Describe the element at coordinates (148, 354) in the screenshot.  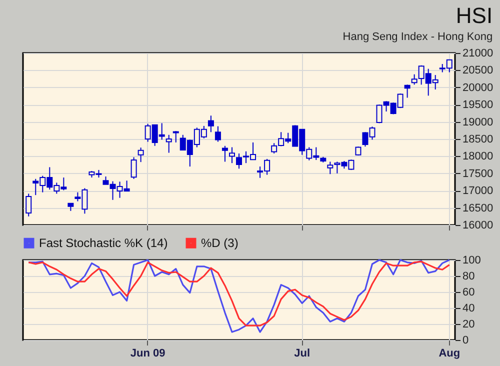
I see `x-tick-label: Jun 09` at that location.